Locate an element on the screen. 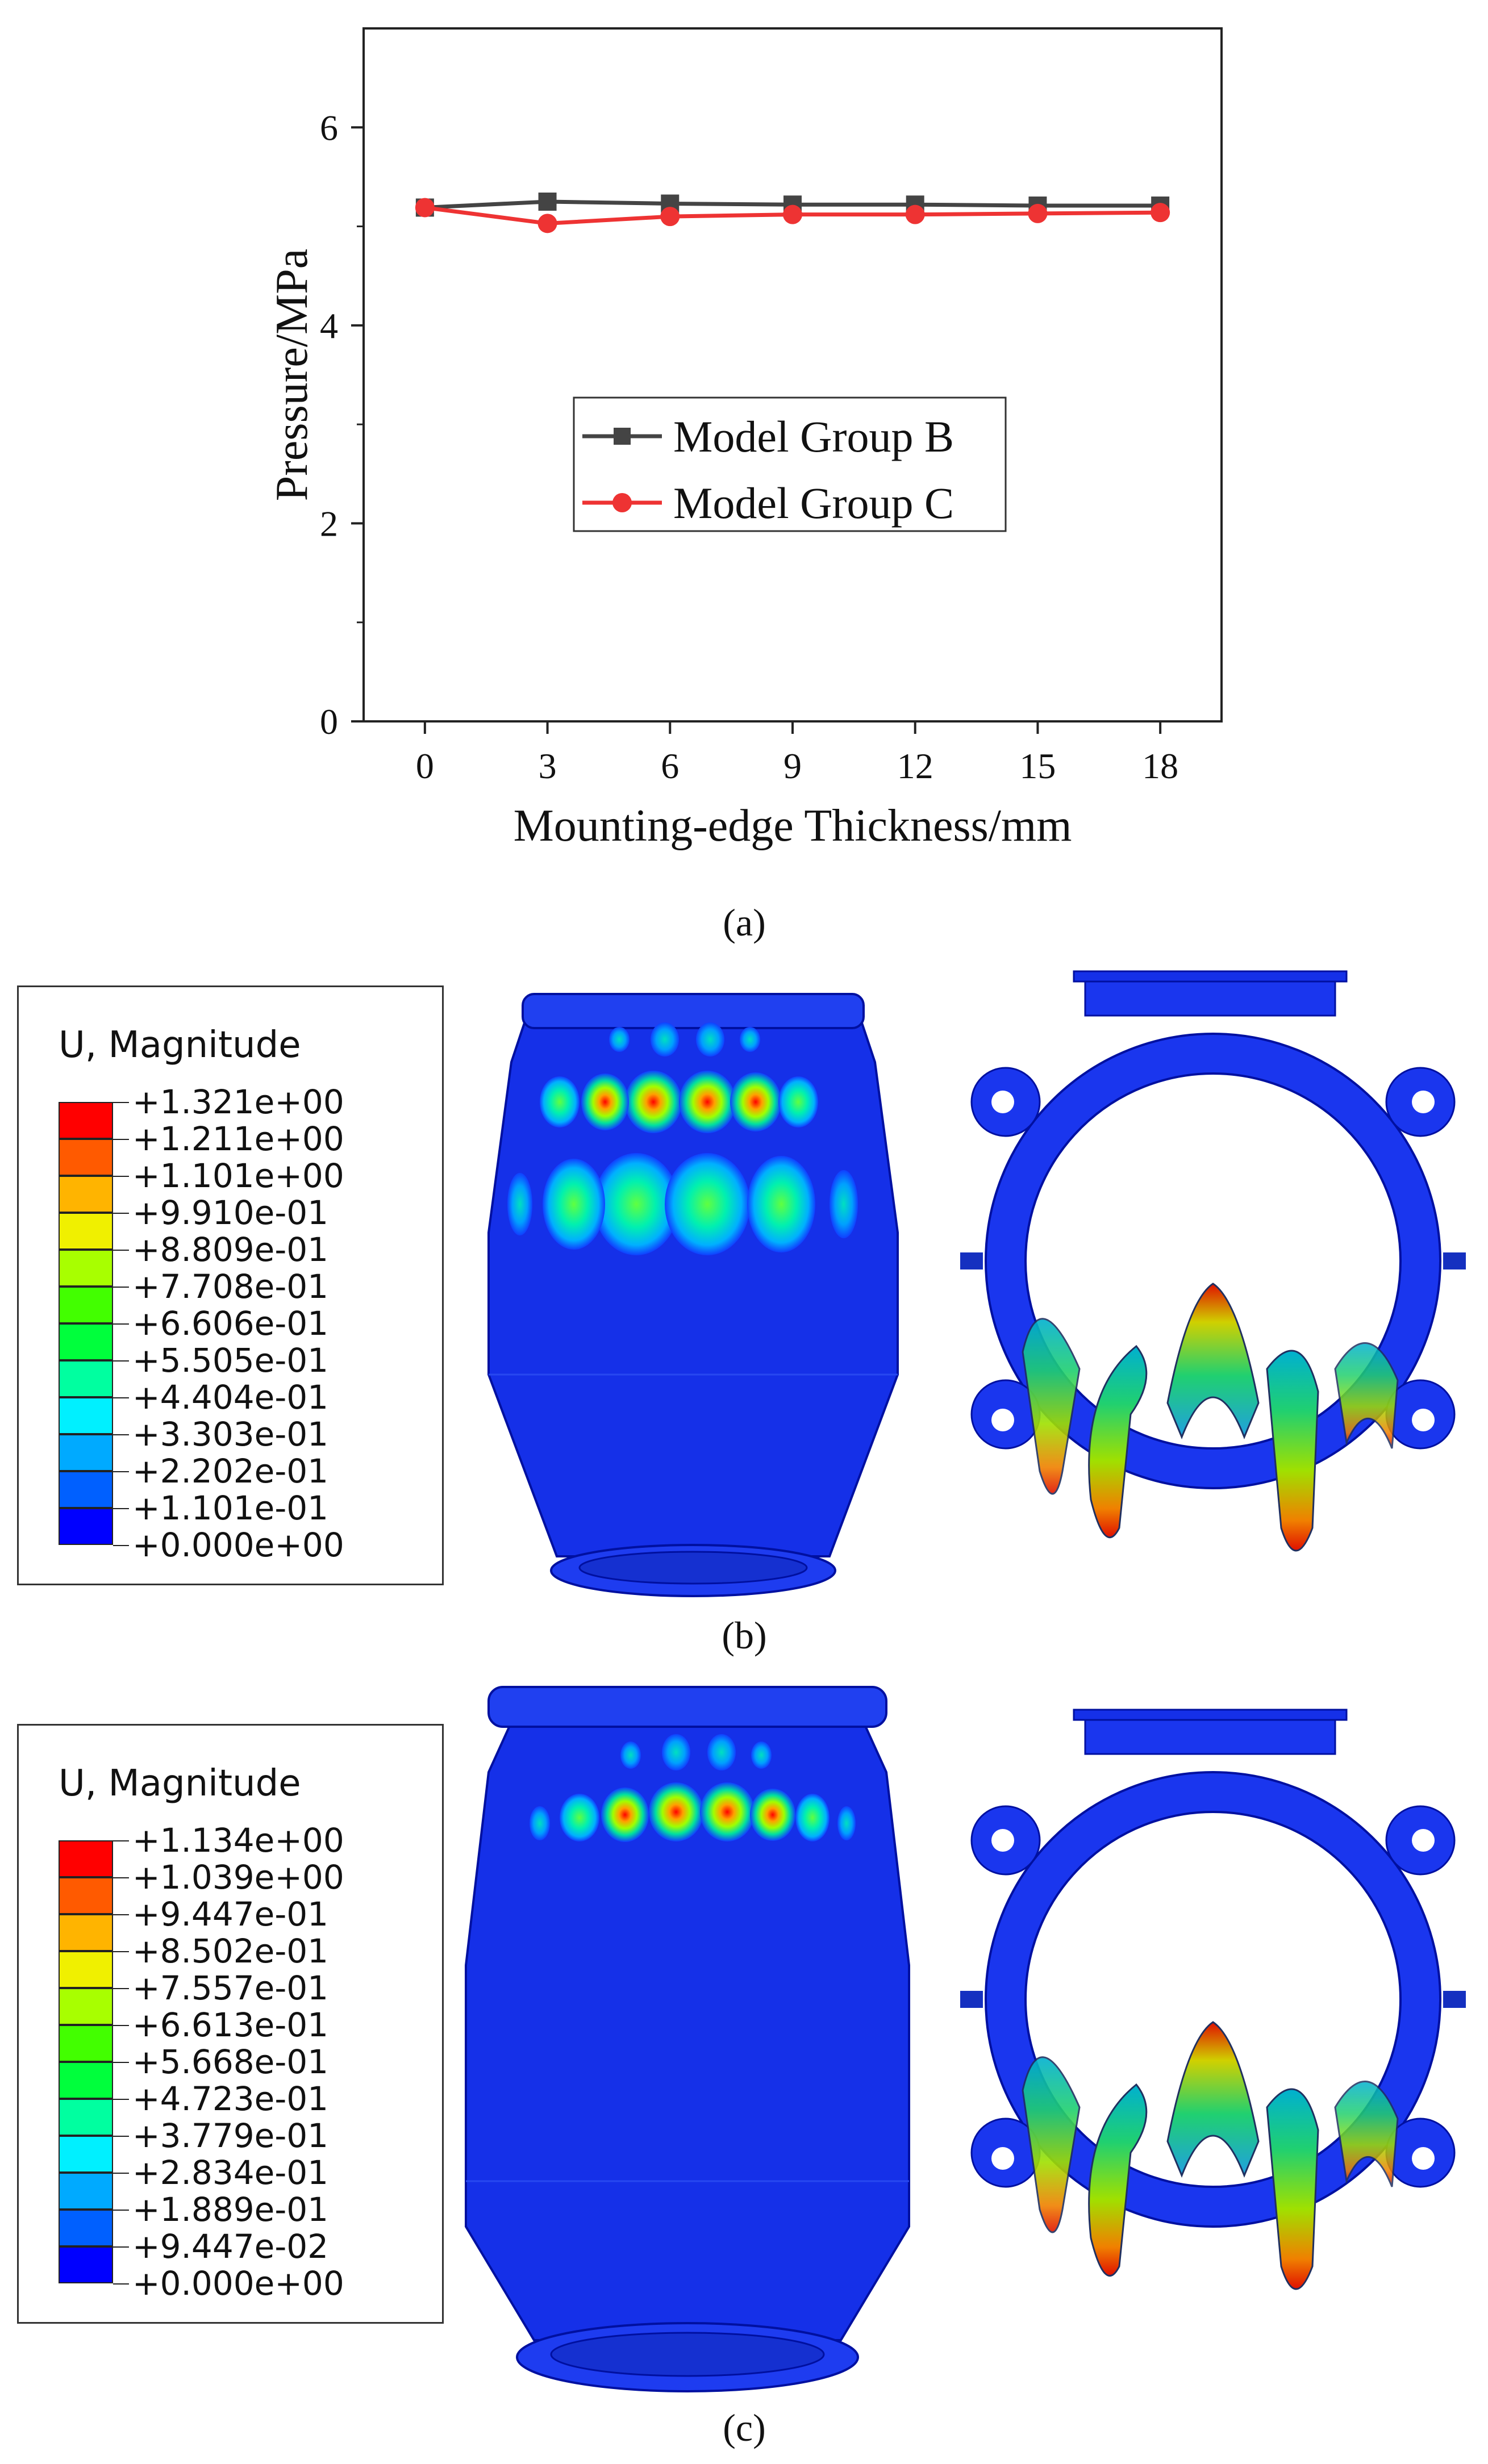  panel-c-legend-value: +1.889e-01 is located at coordinates (230, 2209).